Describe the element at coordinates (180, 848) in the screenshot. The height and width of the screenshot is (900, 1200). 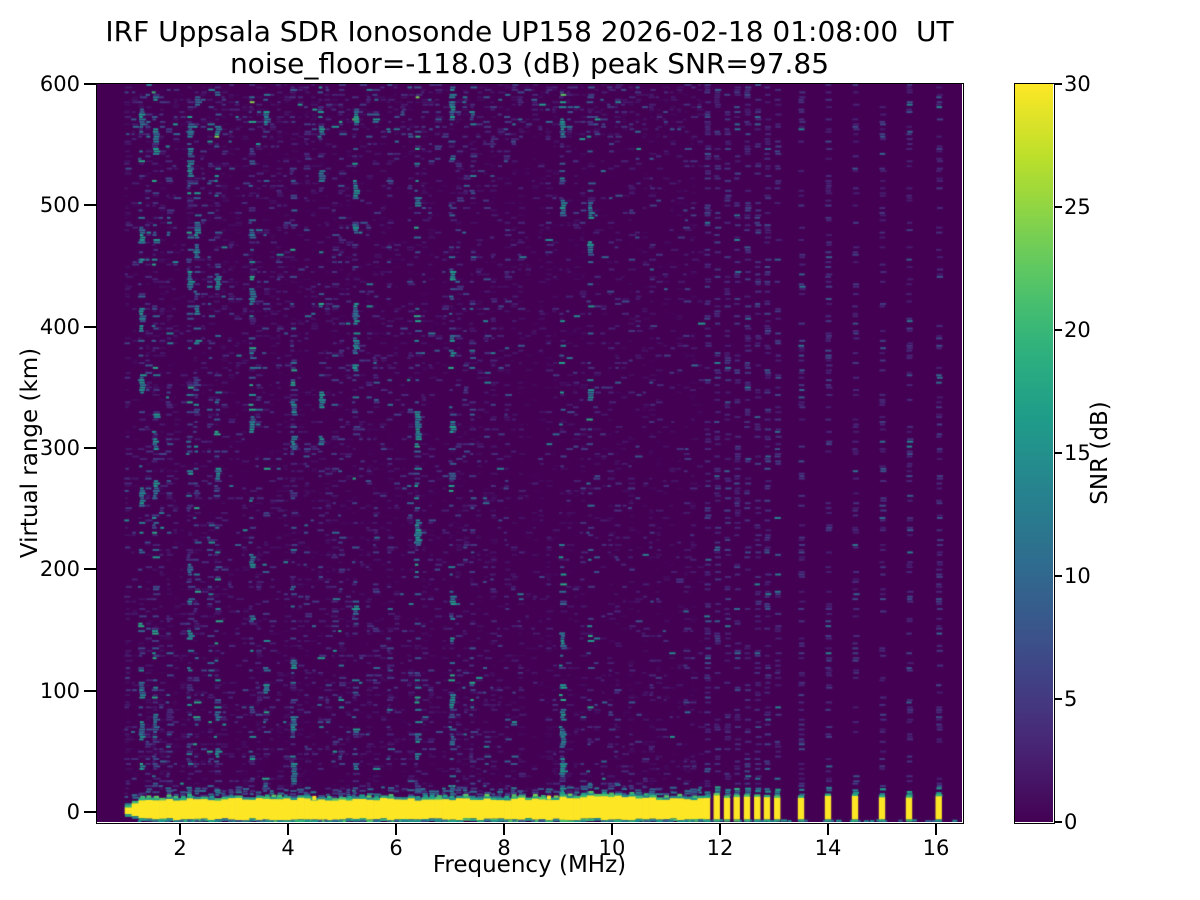
I see `x-tick-label: 2` at that location.